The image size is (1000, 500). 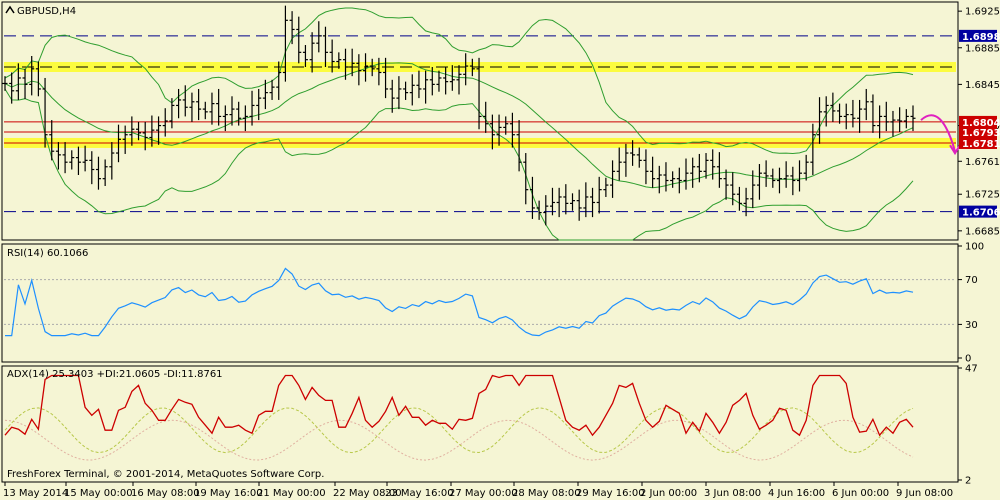 What do you see at coordinates (35, 493) in the screenshot?
I see `x-tick-label-0: 13 May 2014` at bounding box center [35, 493].